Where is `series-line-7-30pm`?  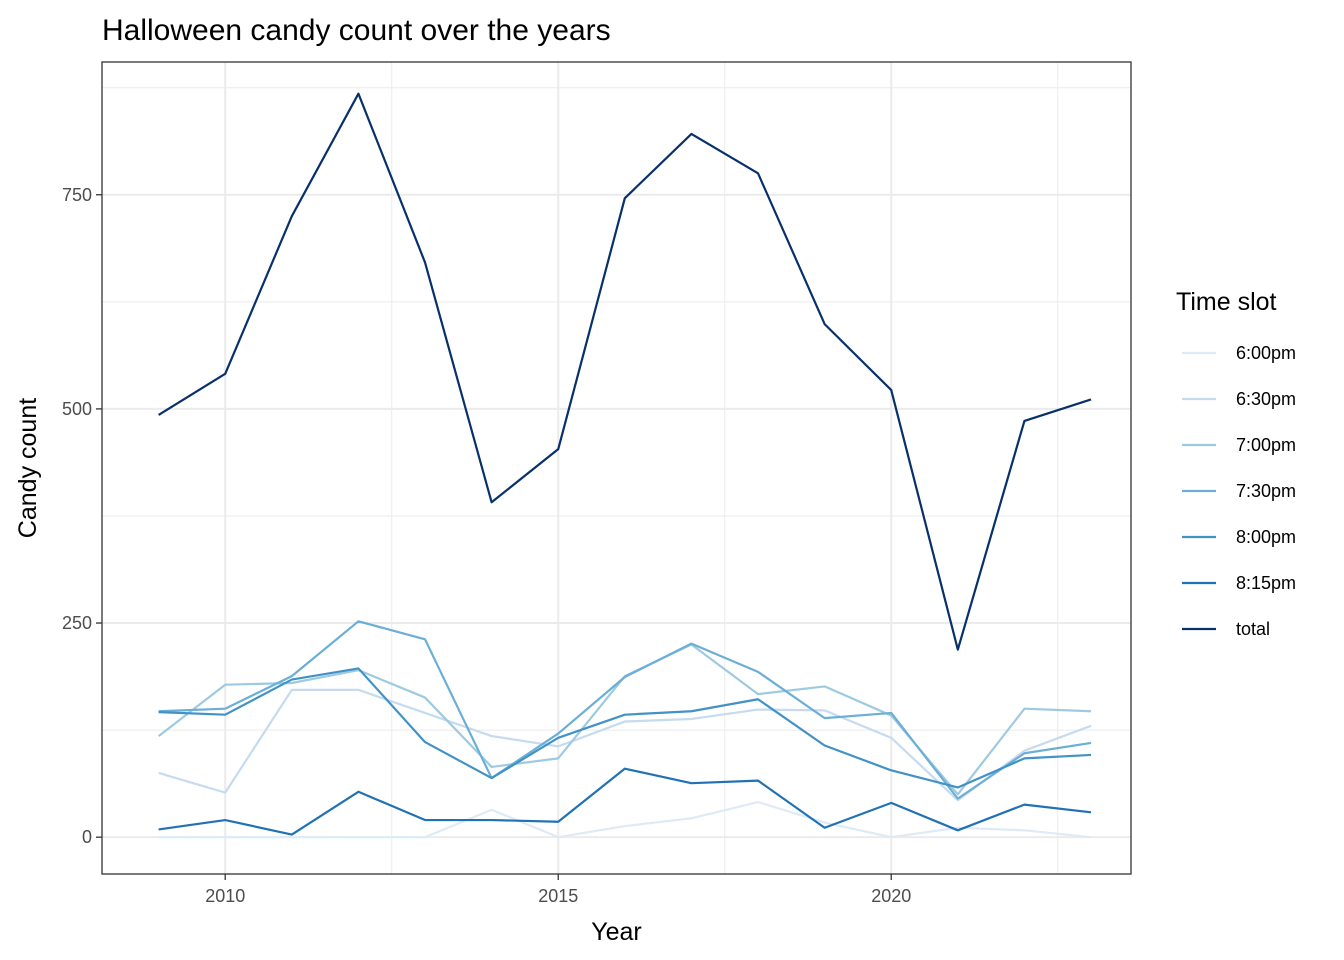
series-line-7-30pm is located at coordinates (625, 710).